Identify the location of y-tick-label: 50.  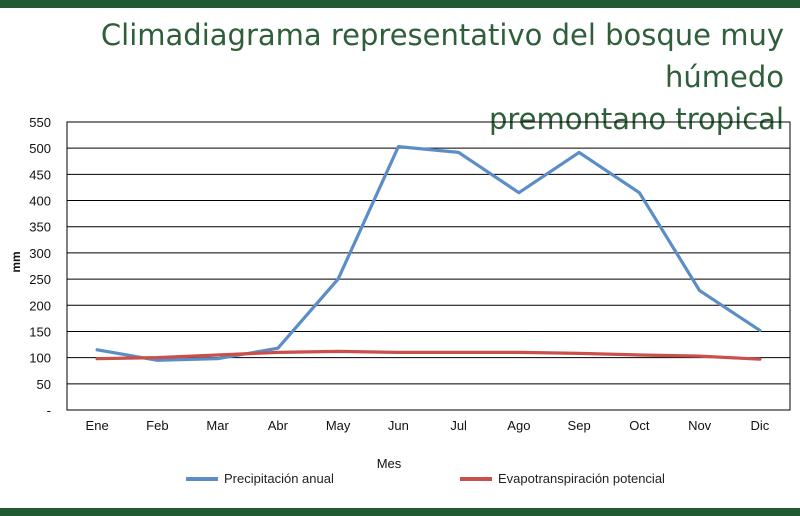
(44, 384).